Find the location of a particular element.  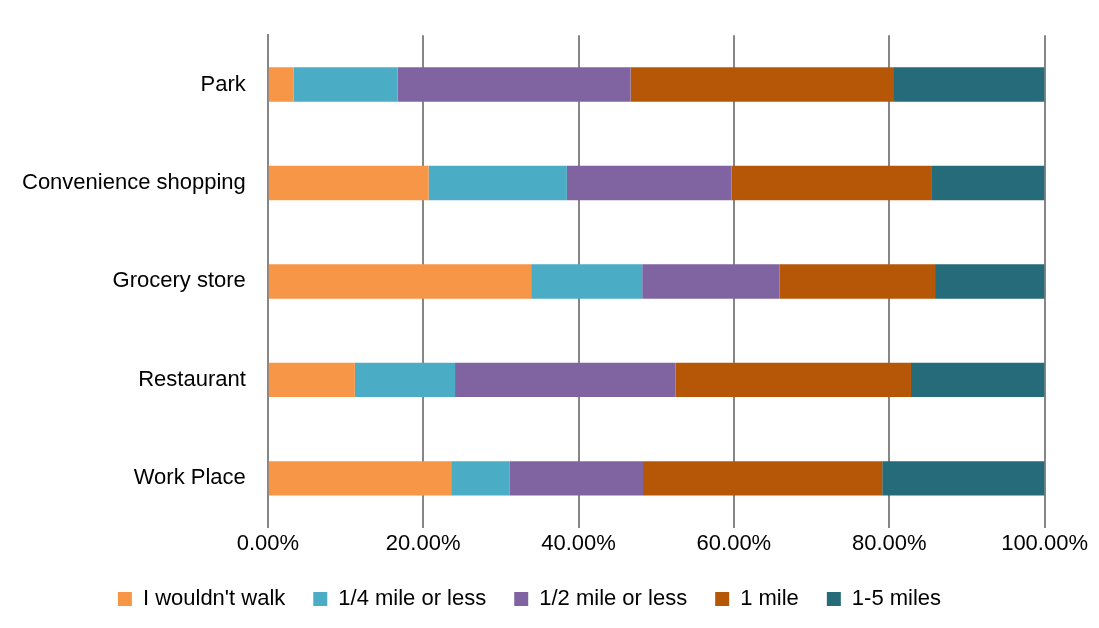

legend-label: 1-5 miles is located at coordinates (896, 598).